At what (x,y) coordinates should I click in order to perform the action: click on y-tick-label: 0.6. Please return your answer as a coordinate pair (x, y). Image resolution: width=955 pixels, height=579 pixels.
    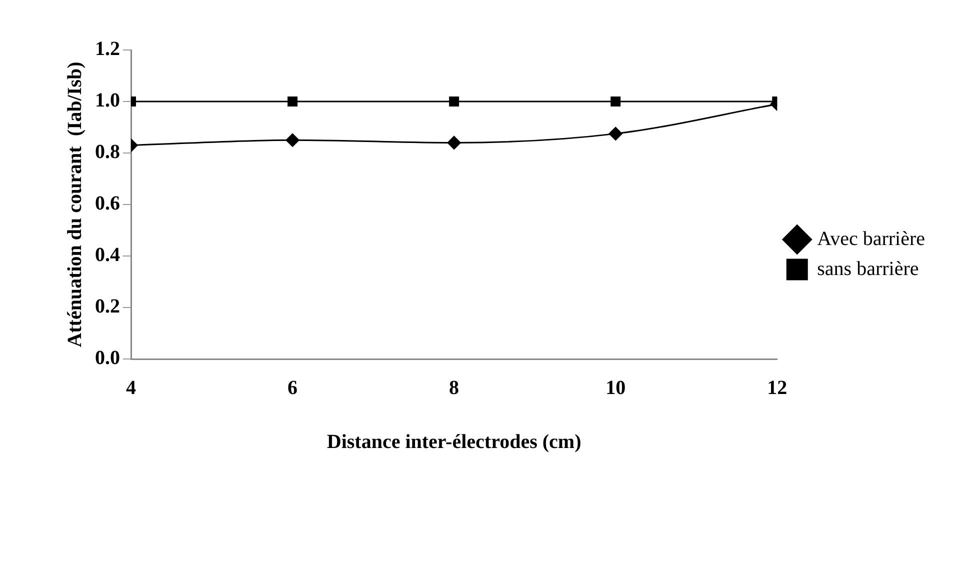
    Looking at the image, I should click on (107, 203).